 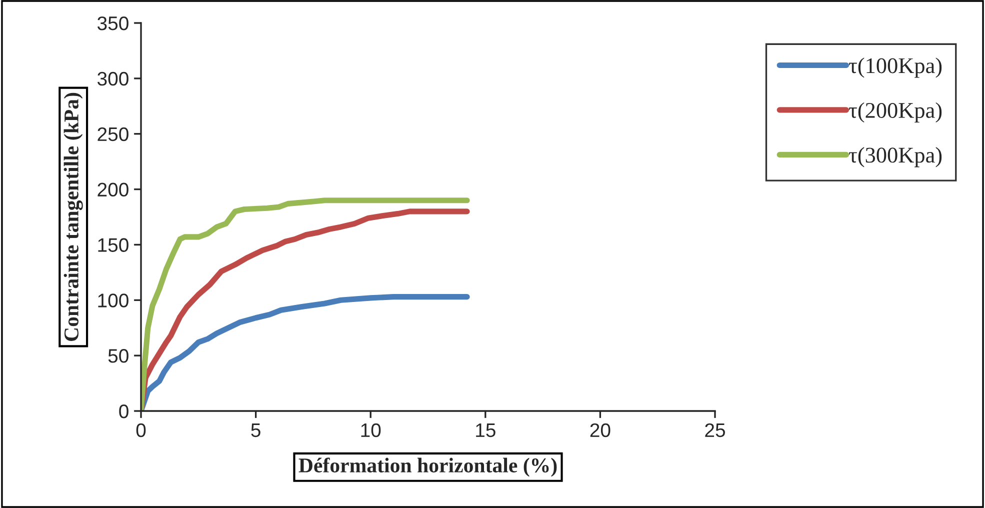 I want to click on legend-label: τ(300Kpa), so click(x=895, y=157).